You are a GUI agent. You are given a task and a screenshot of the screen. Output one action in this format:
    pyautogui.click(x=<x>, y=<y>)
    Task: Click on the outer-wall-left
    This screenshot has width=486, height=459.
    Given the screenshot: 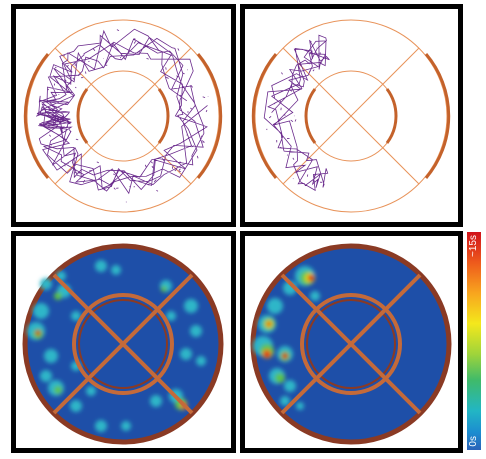 What is the action you would take?
    pyautogui.click(x=264, y=116)
    